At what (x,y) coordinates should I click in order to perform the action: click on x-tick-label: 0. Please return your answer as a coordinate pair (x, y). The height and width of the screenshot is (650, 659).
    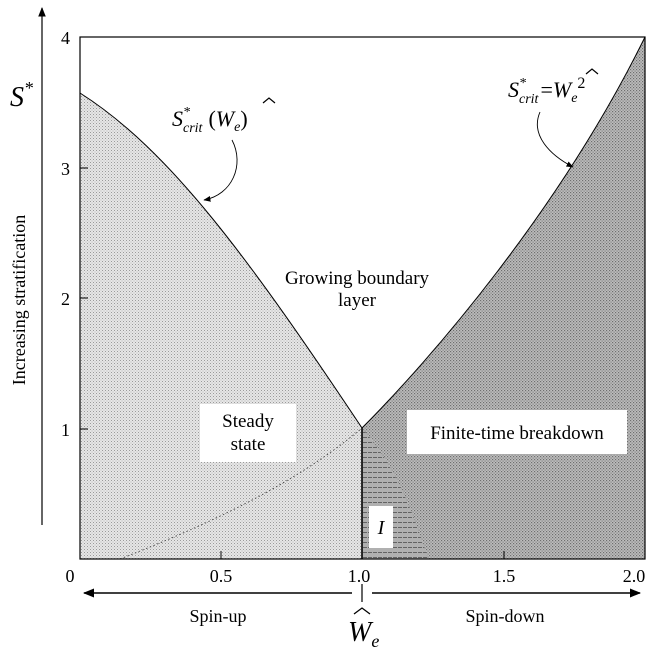
    Looking at the image, I should click on (70, 576).